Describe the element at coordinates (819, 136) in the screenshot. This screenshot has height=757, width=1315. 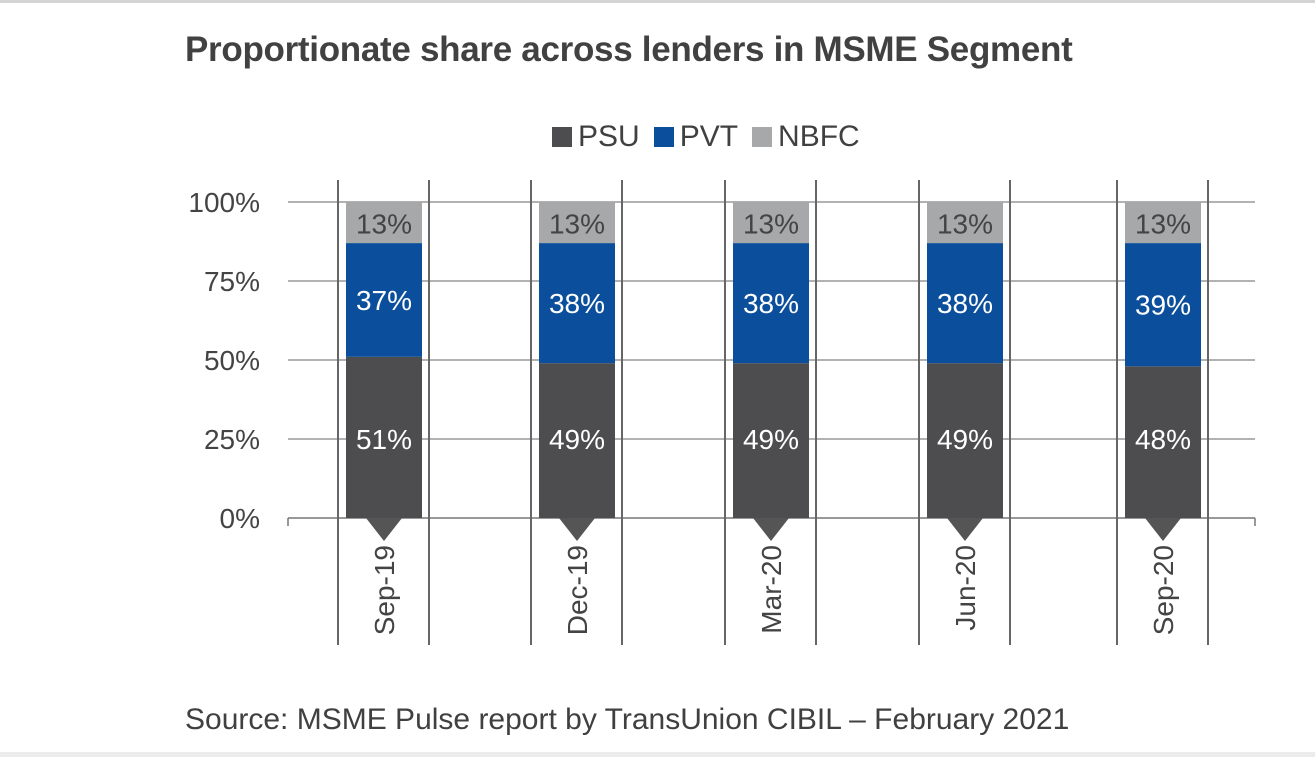
I see `legend-label-nbfc: NBFC` at that location.